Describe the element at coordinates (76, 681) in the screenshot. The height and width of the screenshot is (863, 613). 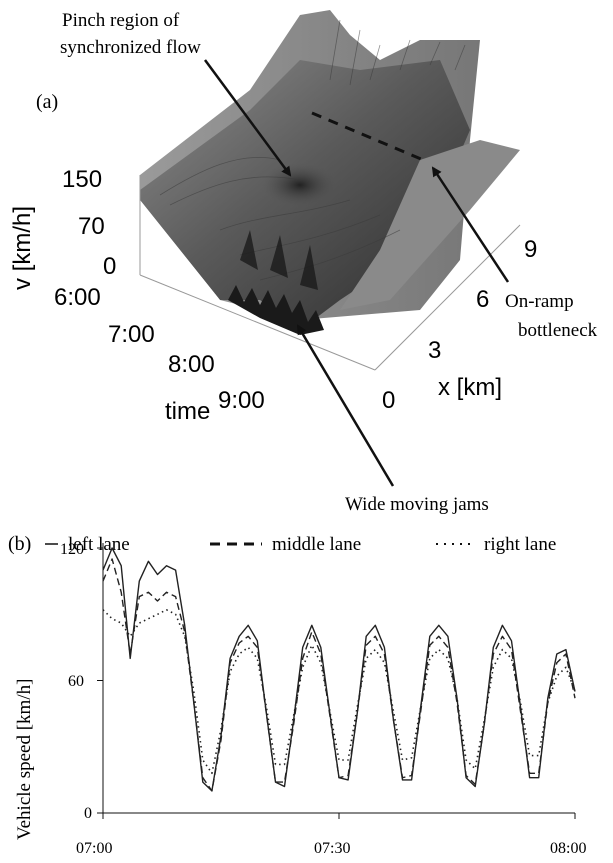
I see `y-tick-label-60: 60` at that location.